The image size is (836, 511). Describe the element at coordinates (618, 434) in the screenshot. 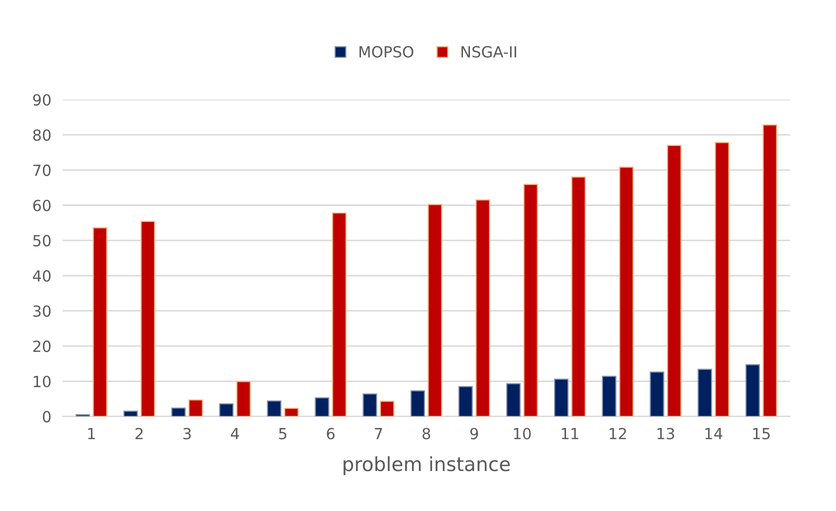

I see `x-tick-label: 12` at that location.